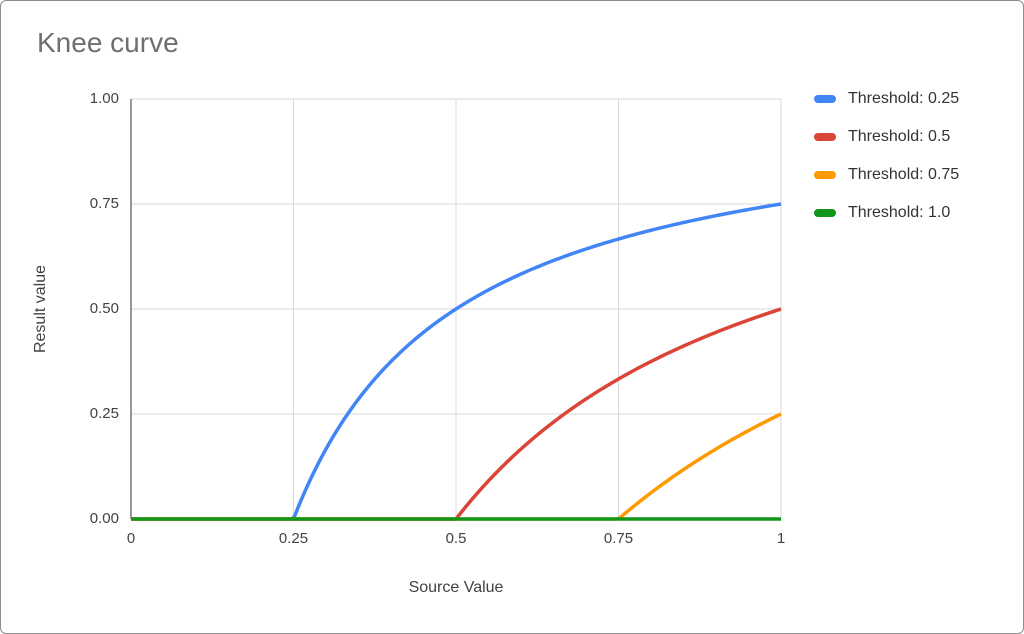 The image size is (1024, 634). Describe the element at coordinates (108, 42) in the screenshot. I see `chart-title: Knee curve` at that location.